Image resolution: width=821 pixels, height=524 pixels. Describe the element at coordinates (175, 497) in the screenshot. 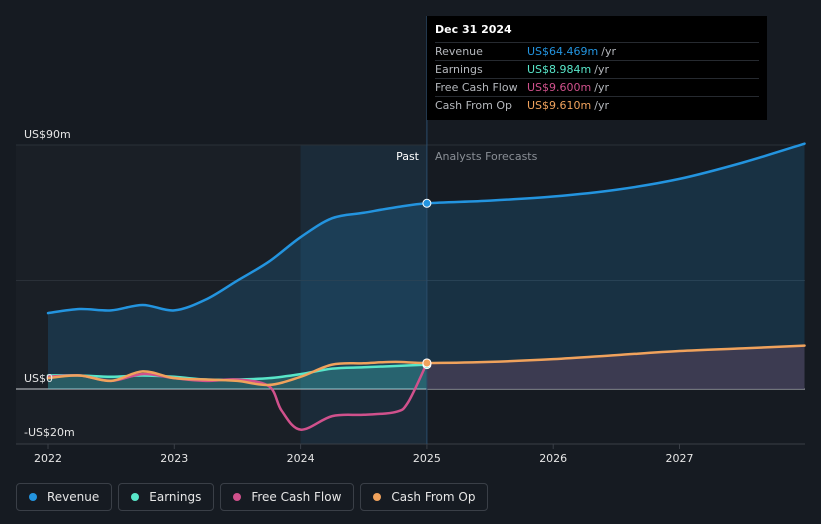

I see `legend-label: Earnings` at that location.